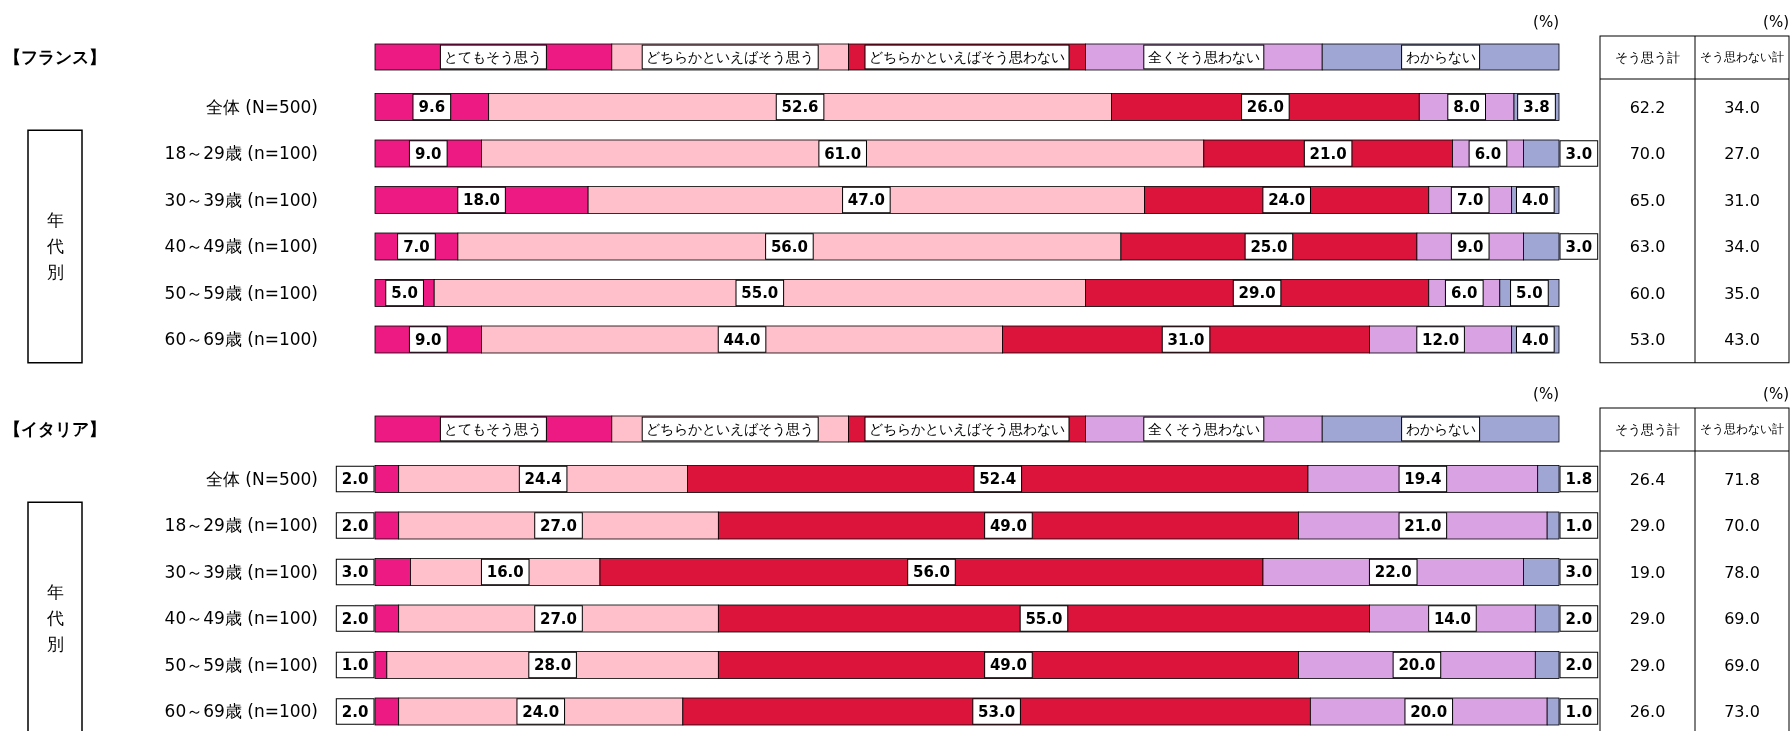  What do you see at coordinates (1429, 711) in the screenshot?
I see `data-label: 20.0` at bounding box center [1429, 711].